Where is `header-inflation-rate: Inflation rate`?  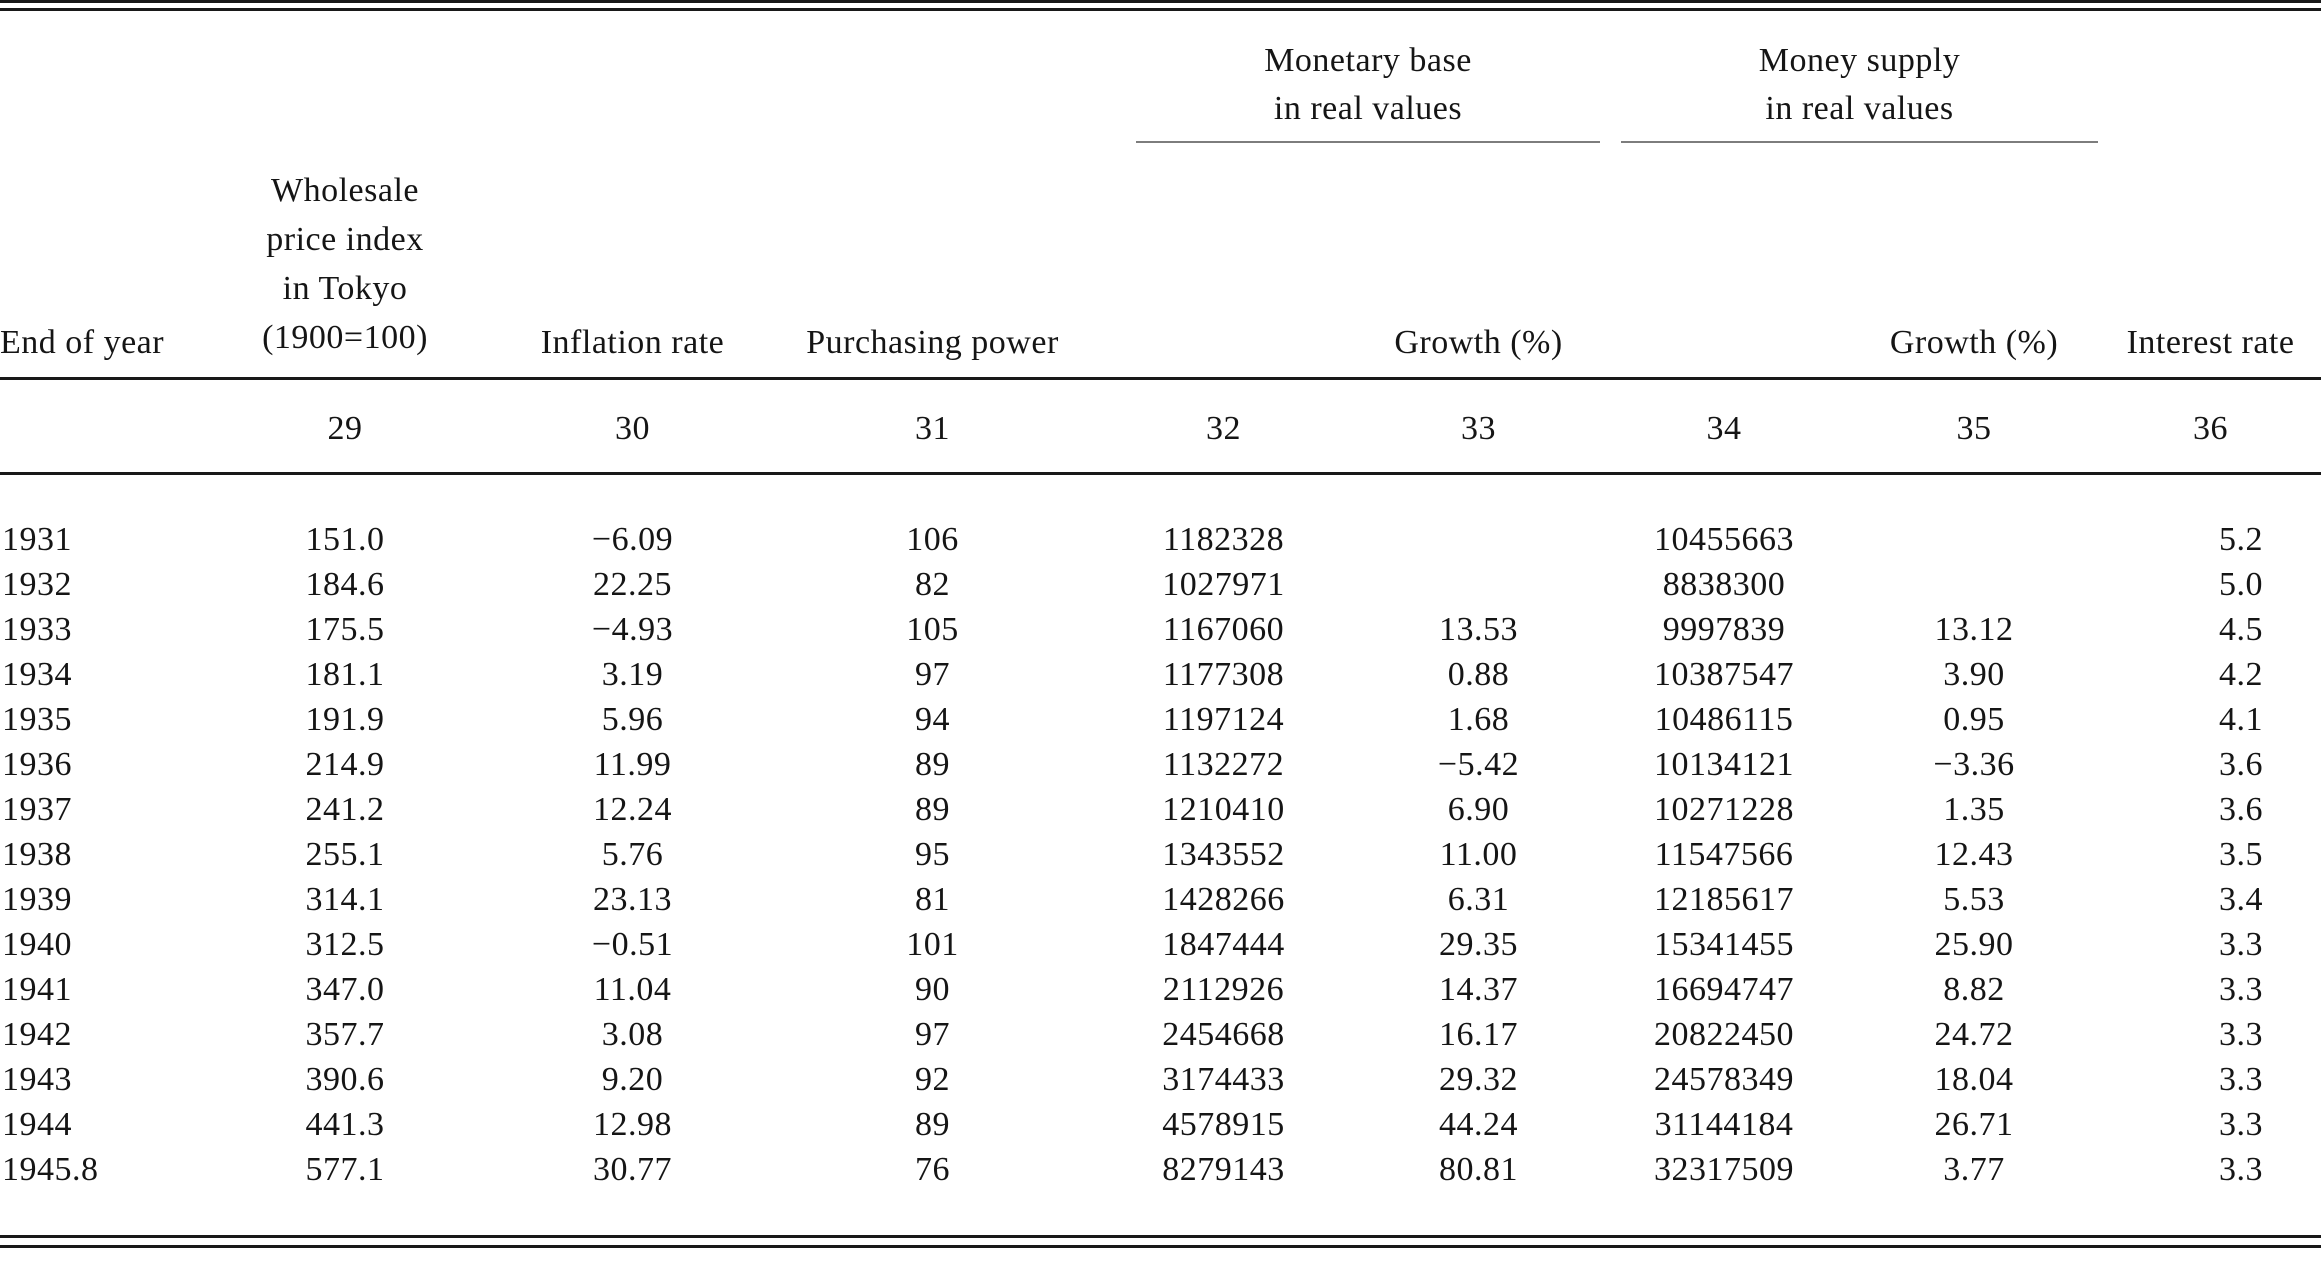 header-inflation-rate: Inflation rate is located at coordinates (632, 342).